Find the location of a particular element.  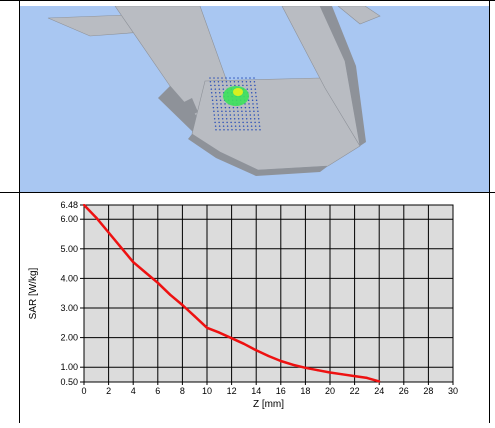

frame-top-border is located at coordinates (247, 0).